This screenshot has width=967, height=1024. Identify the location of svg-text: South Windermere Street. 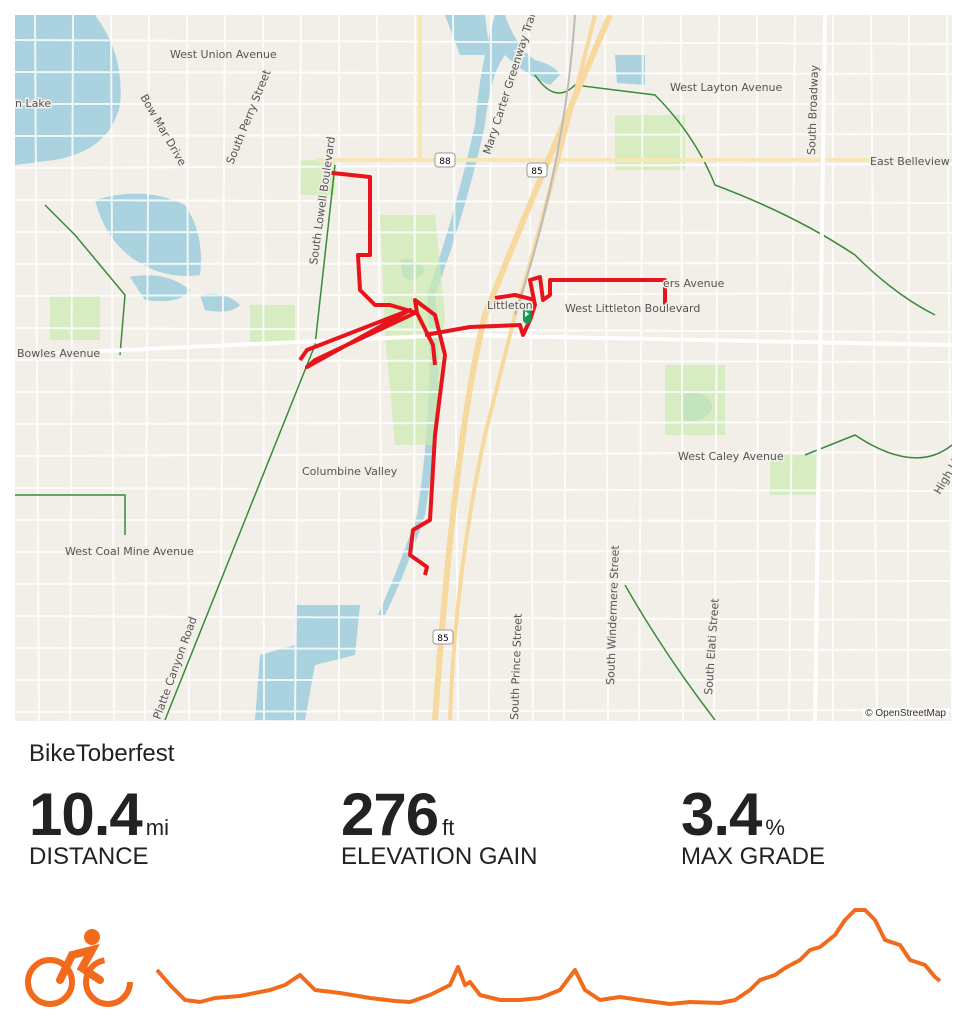
(613, 614).